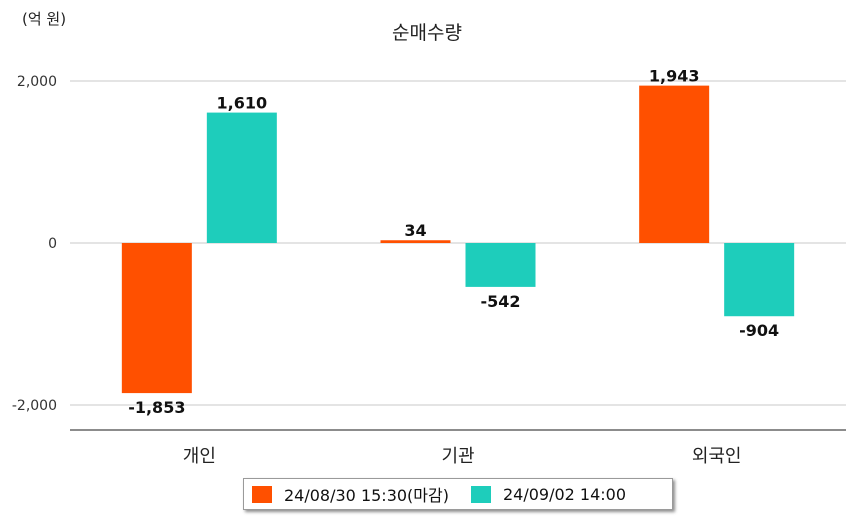  Describe the element at coordinates (427, 33) in the screenshot. I see `chart-title: 순매수량` at that location.